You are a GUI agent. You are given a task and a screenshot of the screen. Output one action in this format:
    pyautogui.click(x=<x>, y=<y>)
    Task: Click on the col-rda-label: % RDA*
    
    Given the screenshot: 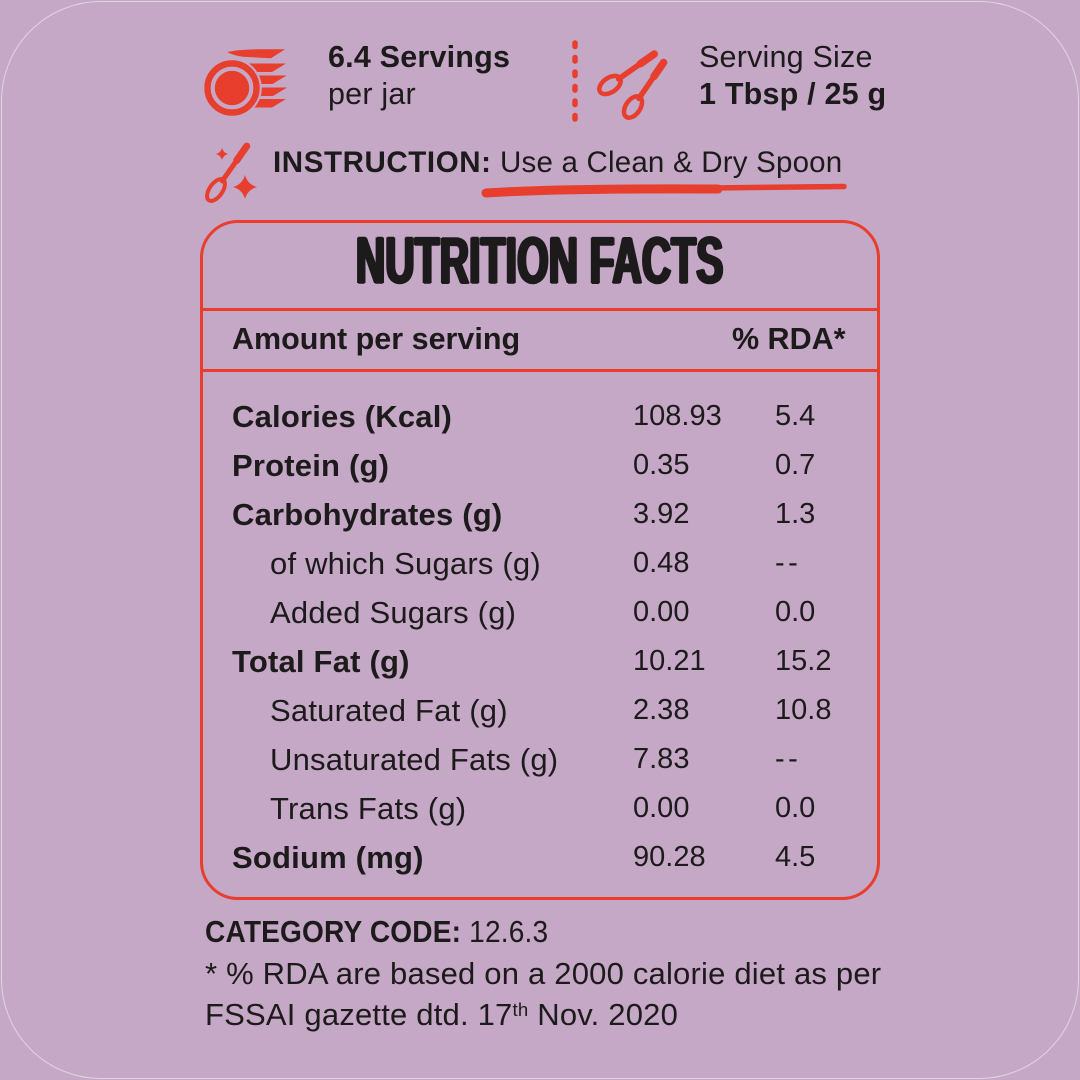 What is the action you would take?
    pyautogui.click(x=788, y=339)
    